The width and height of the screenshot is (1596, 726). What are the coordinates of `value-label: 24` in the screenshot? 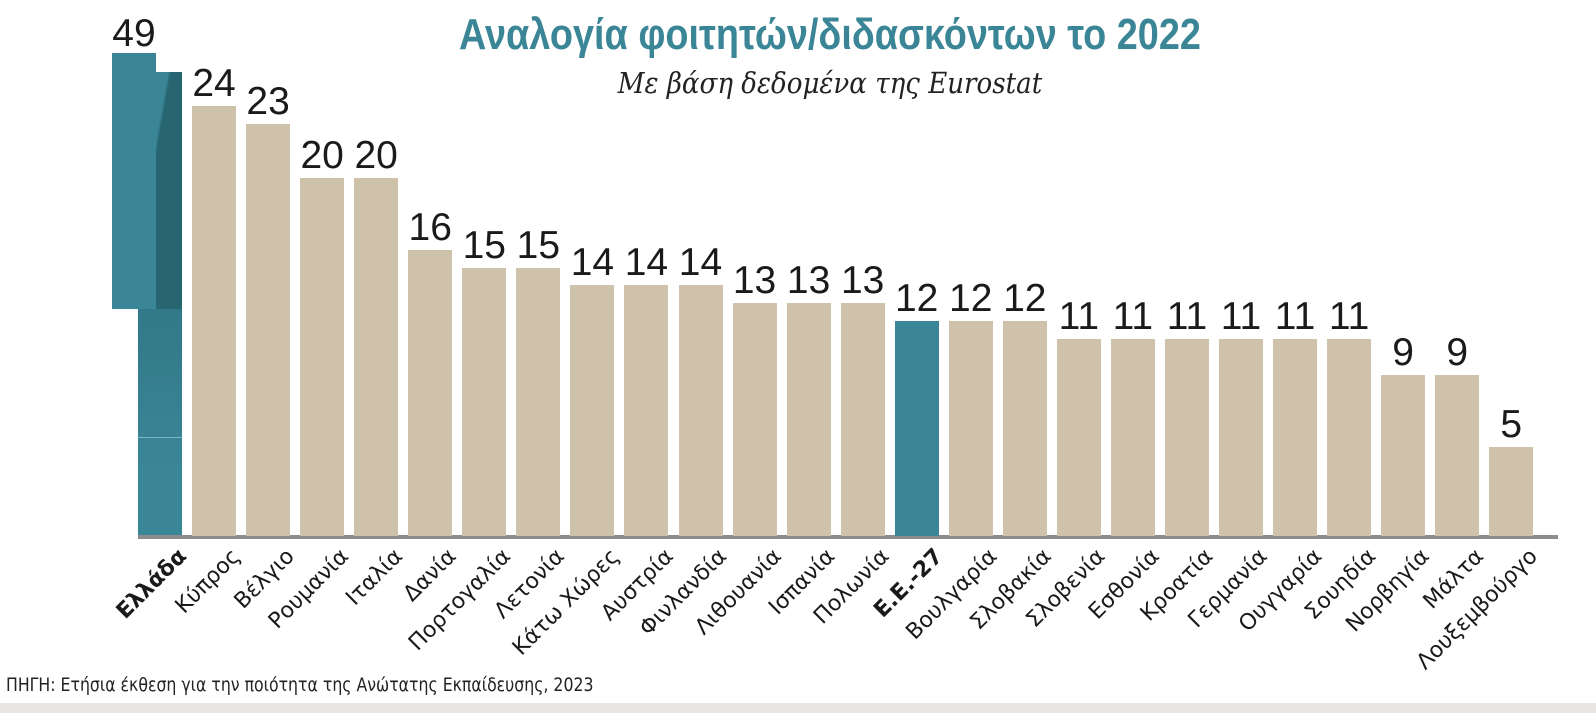 It's located at (214, 84).